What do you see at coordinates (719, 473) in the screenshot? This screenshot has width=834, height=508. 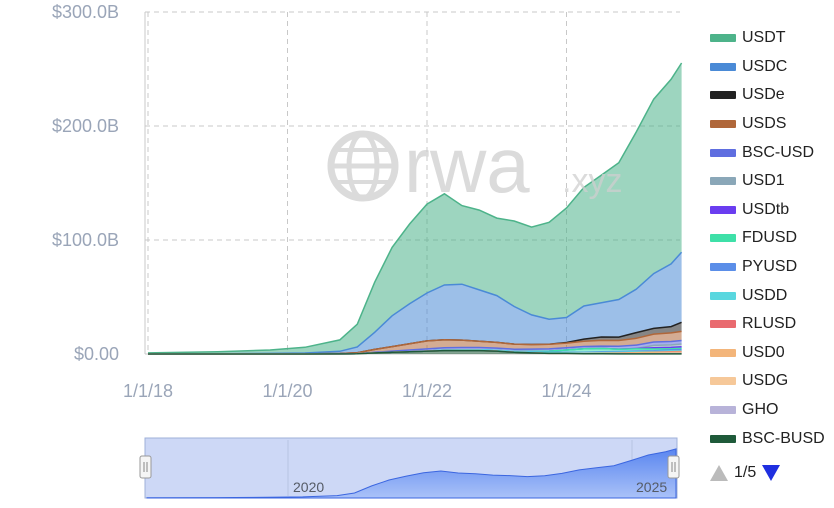 I see `pager-up-icon` at bounding box center [719, 473].